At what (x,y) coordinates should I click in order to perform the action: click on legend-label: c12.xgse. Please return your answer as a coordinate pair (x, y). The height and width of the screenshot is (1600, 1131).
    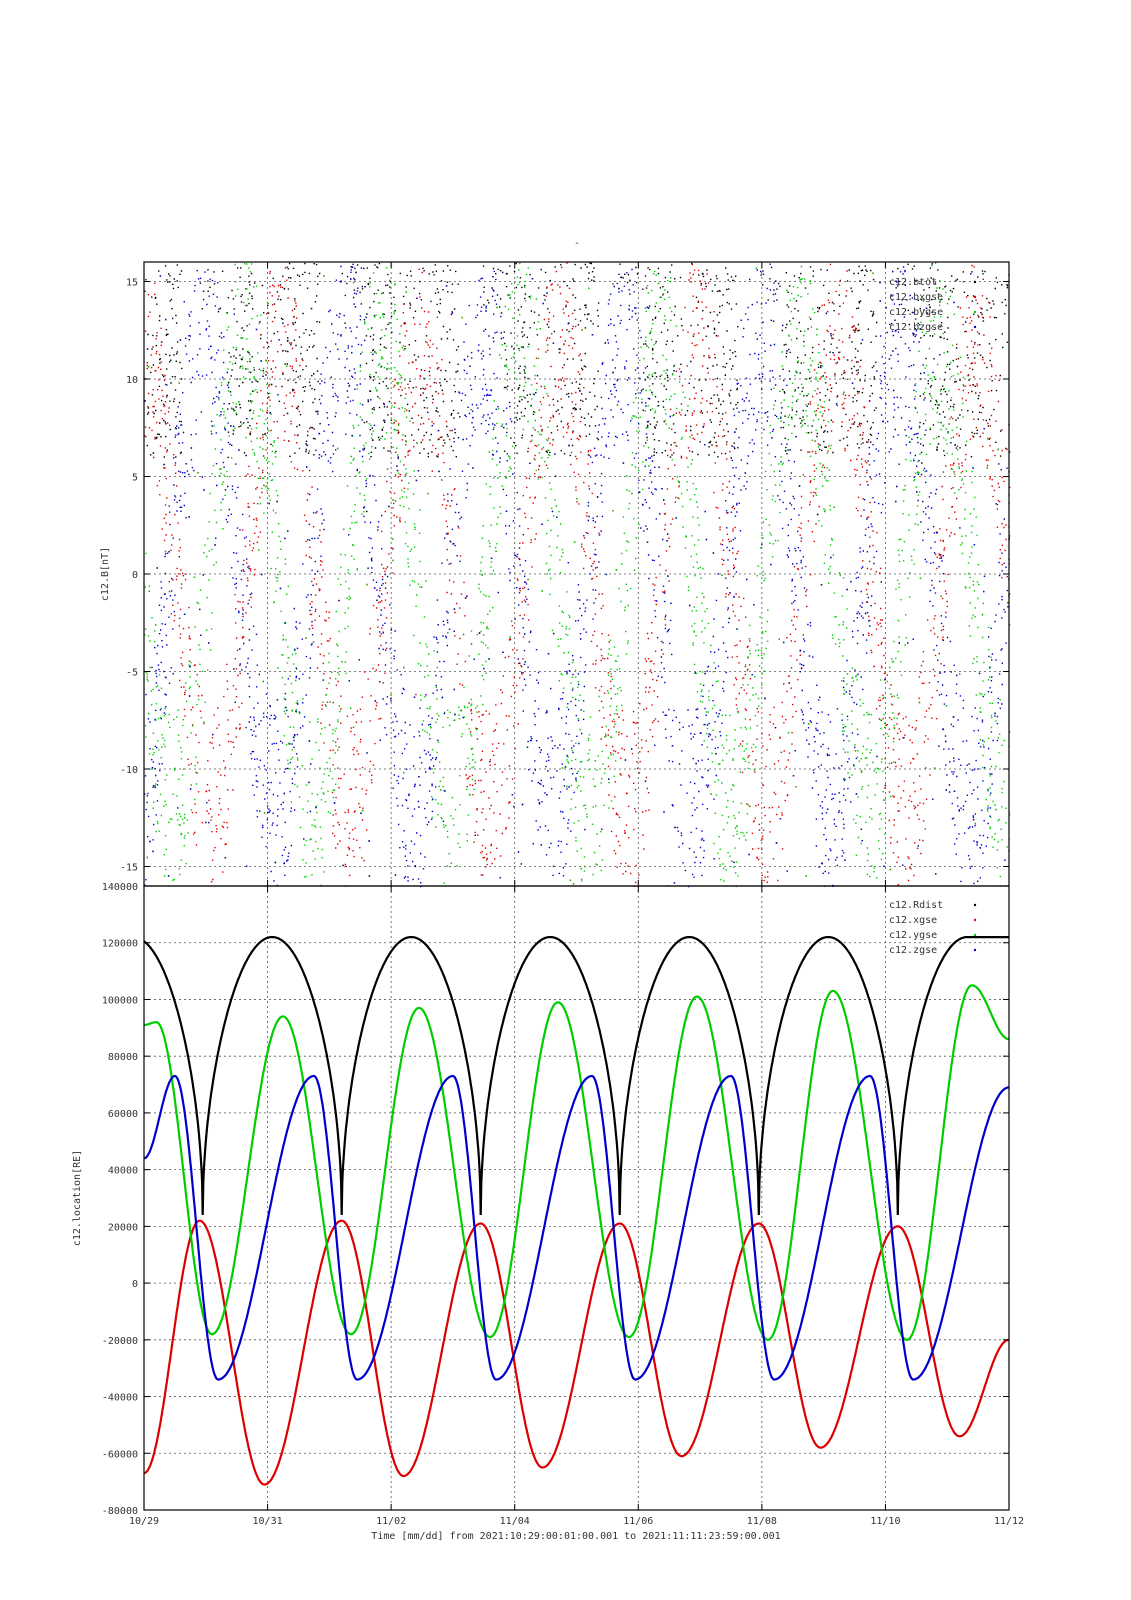
    Looking at the image, I should click on (913, 920).